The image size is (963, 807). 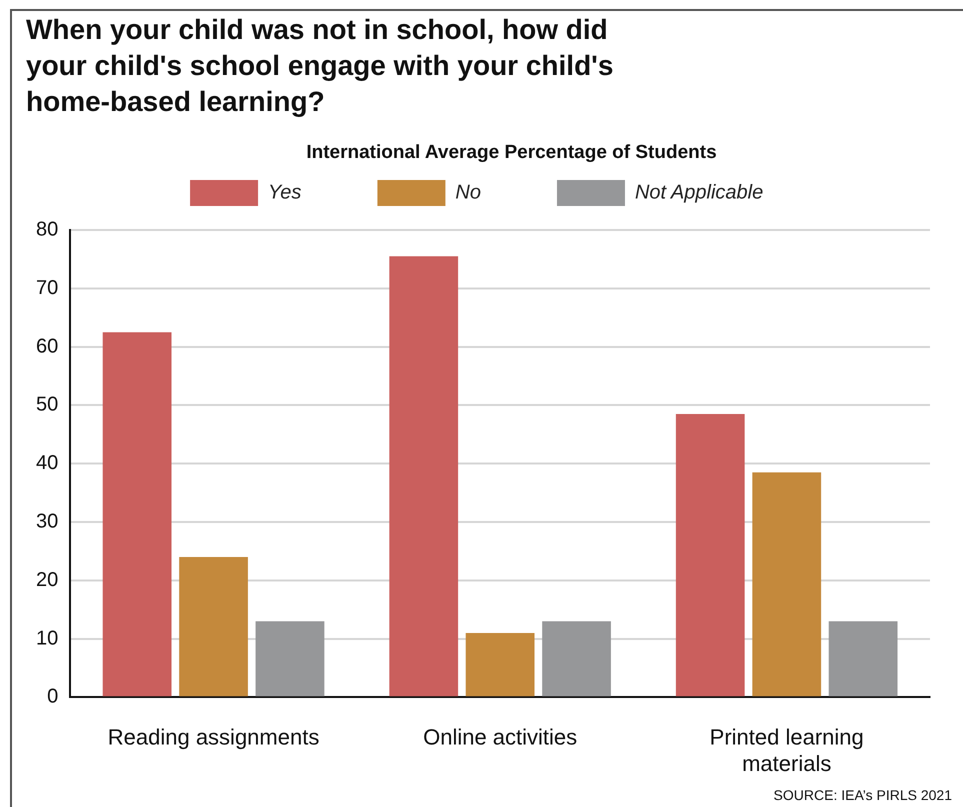 I want to click on x-tick-label: Online activities, so click(x=500, y=737).